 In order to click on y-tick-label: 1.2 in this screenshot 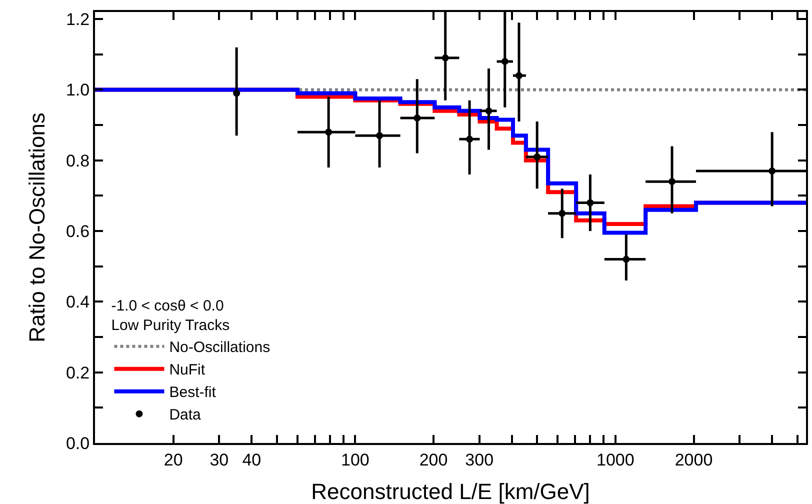, I will do `click(78, 20)`.